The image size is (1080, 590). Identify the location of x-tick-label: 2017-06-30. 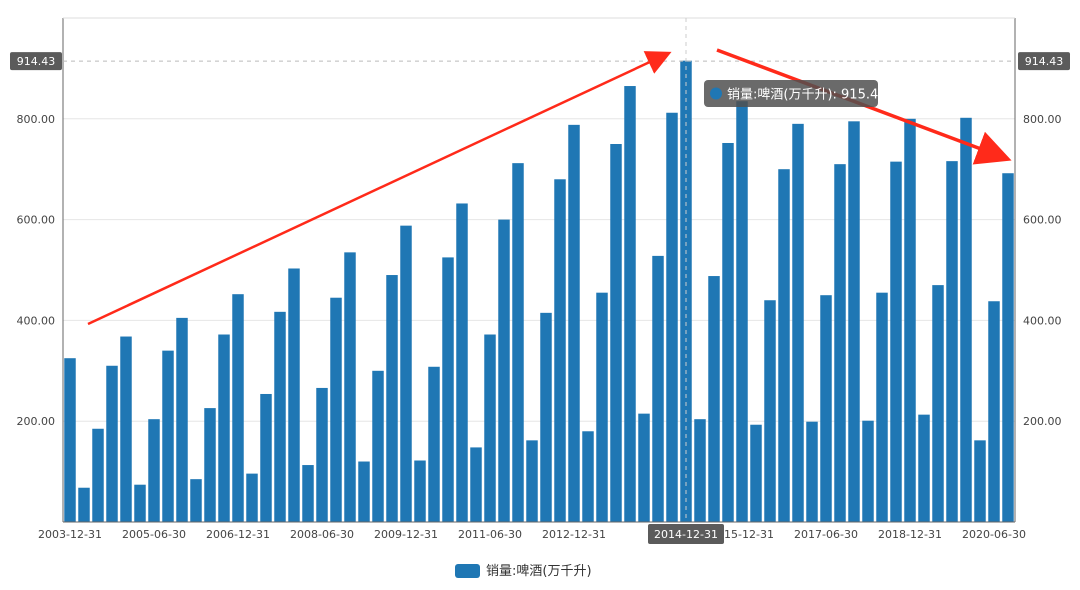
(826, 534).